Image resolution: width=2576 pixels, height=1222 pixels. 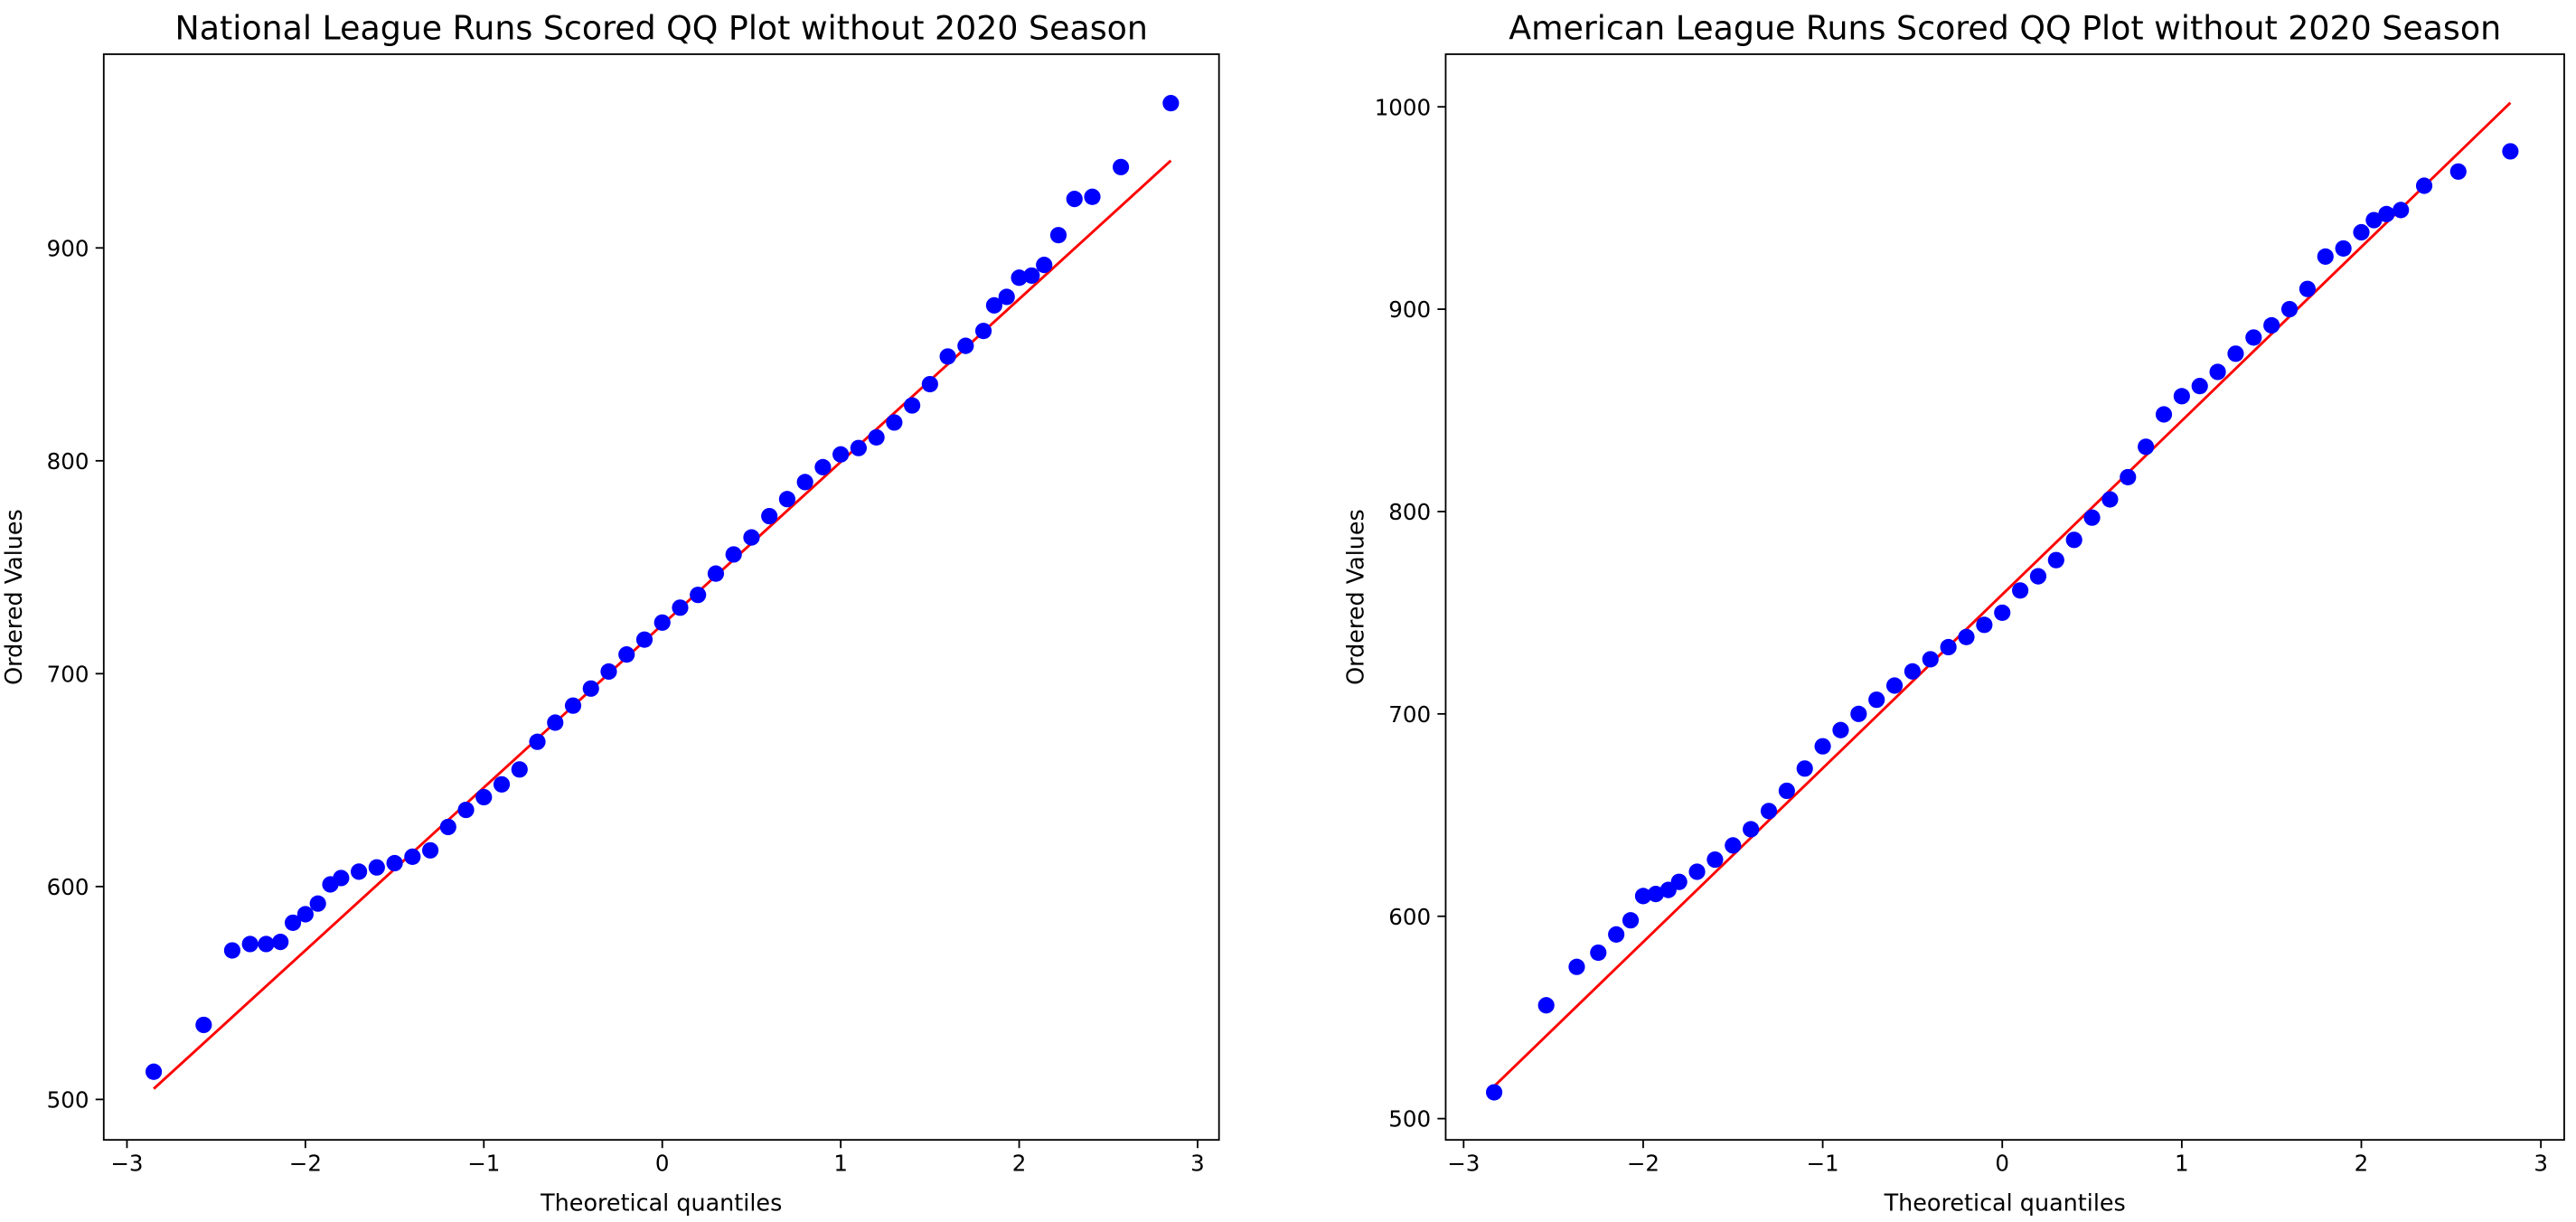 What do you see at coordinates (1403, 107) in the screenshot?
I see `y-tick-label: 1000` at bounding box center [1403, 107].